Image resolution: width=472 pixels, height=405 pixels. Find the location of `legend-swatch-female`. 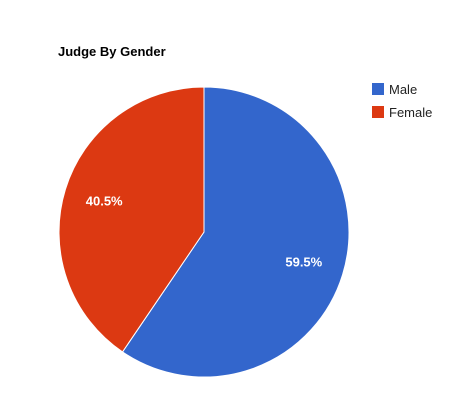

legend-swatch-female is located at coordinates (378, 112).